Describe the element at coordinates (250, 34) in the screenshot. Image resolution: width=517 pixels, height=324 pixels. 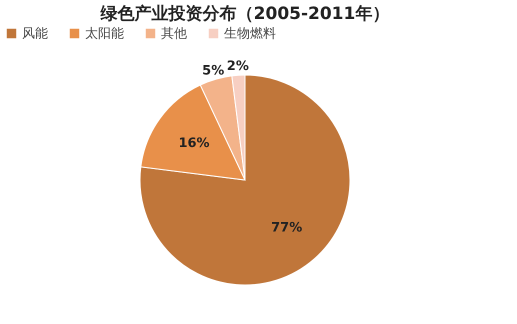
I see `legend-label: 生物燃料` at that location.